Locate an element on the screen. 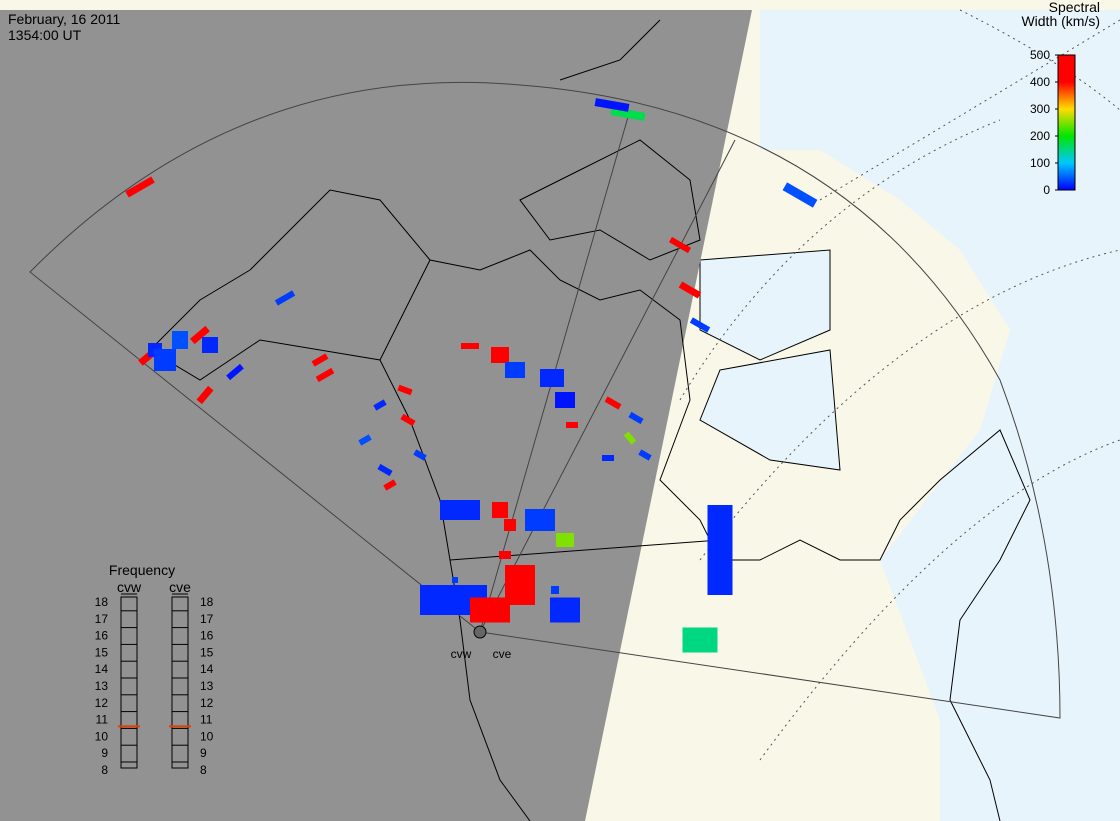 The height and width of the screenshot is (821, 1120). colorbar-tick-label: 400 is located at coordinates (1040, 82).